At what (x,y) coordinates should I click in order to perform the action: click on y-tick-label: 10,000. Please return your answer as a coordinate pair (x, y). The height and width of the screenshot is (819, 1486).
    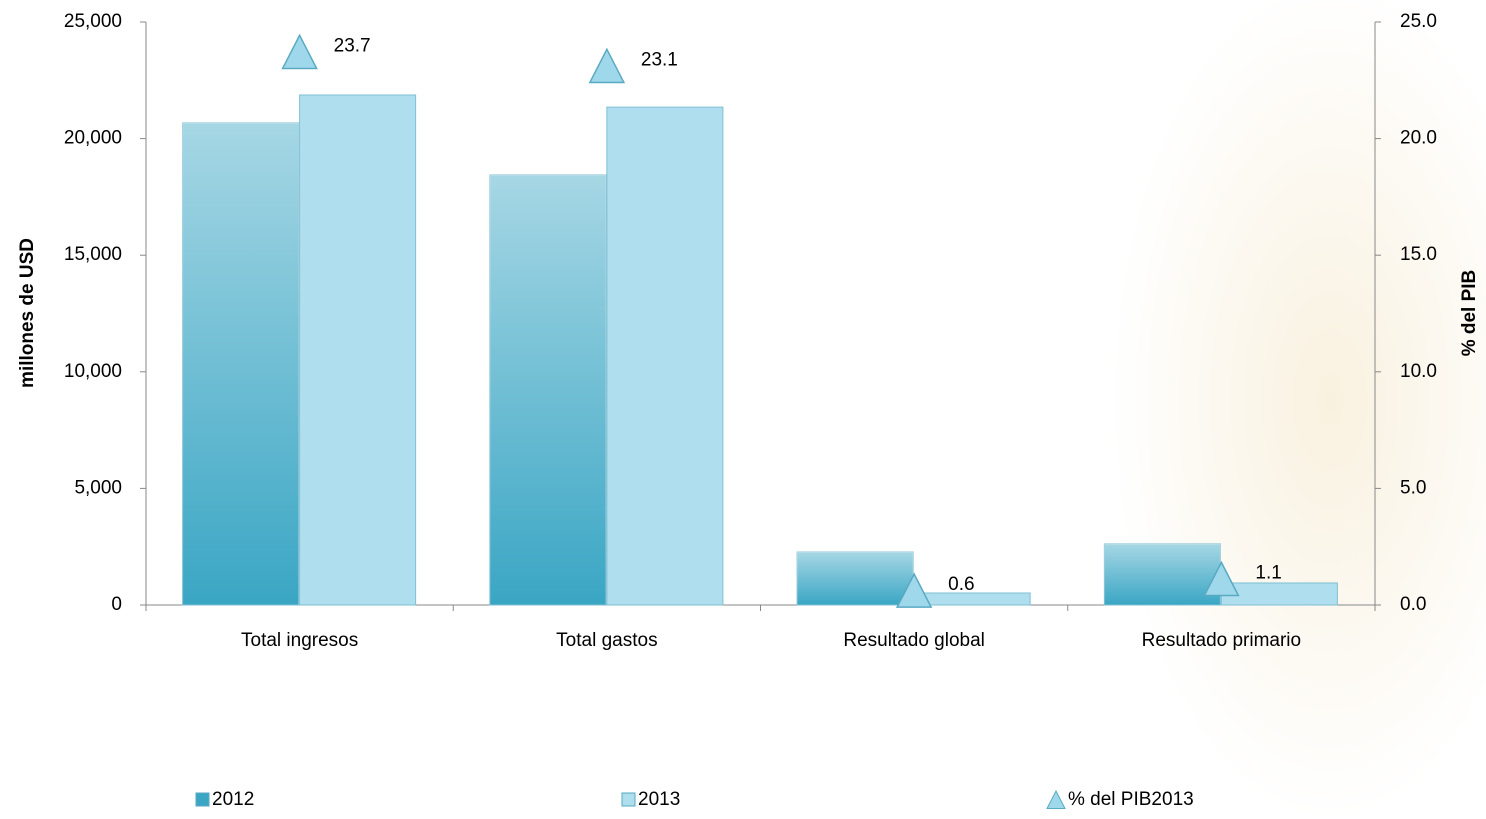
    Looking at the image, I should click on (93, 371).